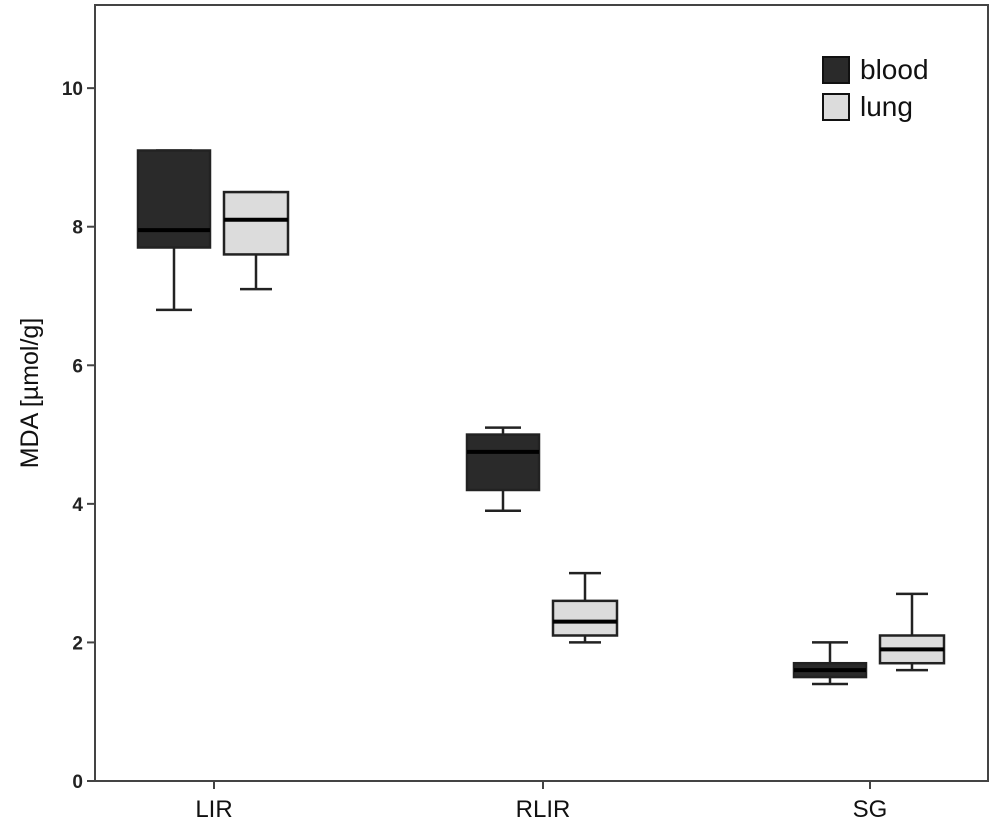 The height and width of the screenshot is (825, 992). I want to click on x-category-label: RLIR, so click(543, 809).